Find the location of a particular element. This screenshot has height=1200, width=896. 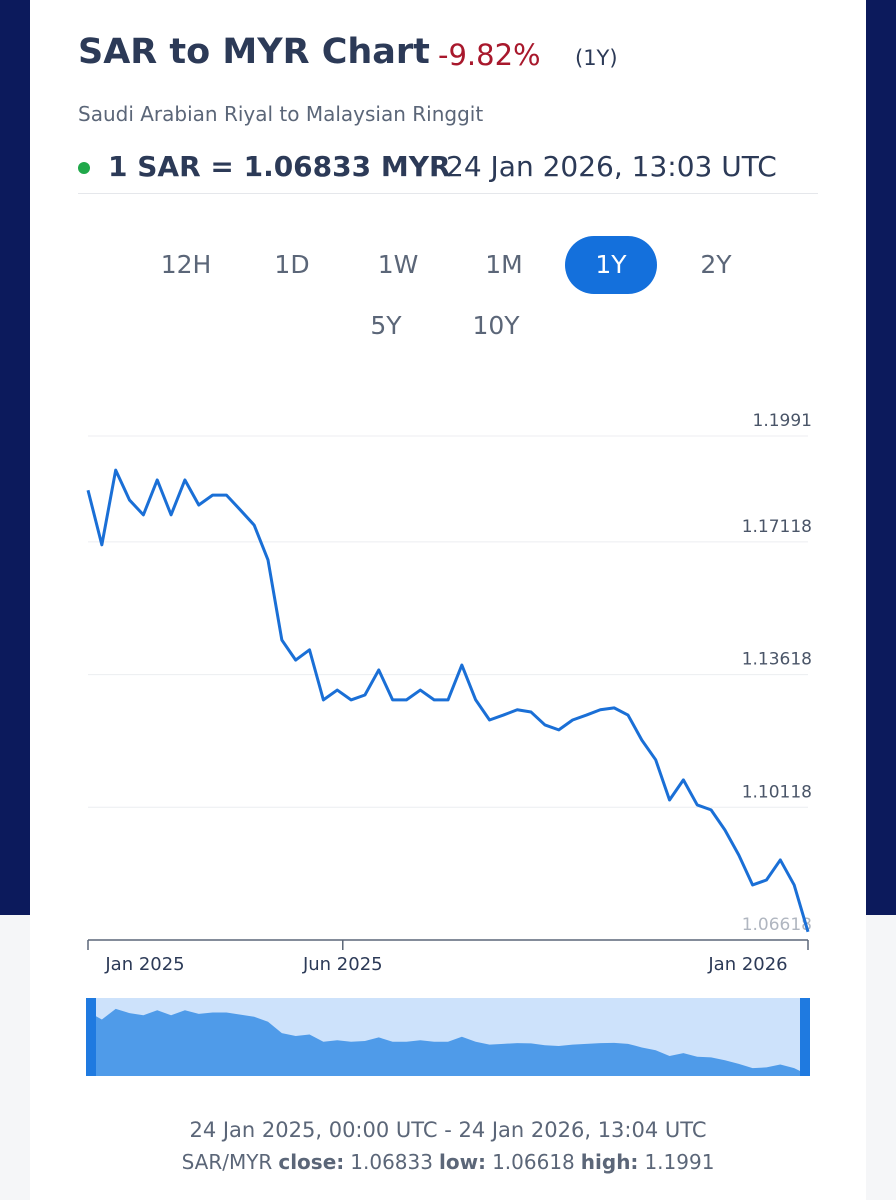

navigator-area is located at coordinates (448, 1042).